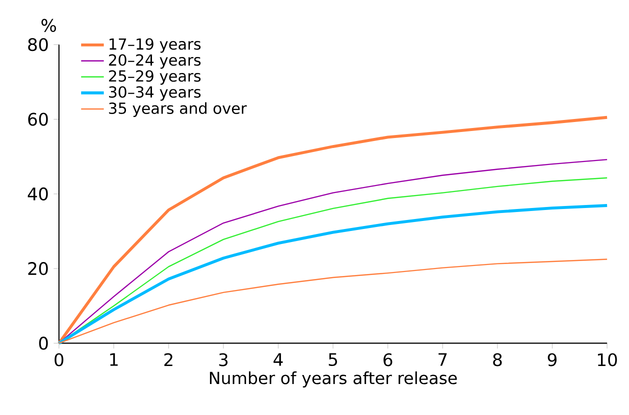  Describe the element at coordinates (38, 45) in the screenshot. I see `y-tick-label: 80` at that location.